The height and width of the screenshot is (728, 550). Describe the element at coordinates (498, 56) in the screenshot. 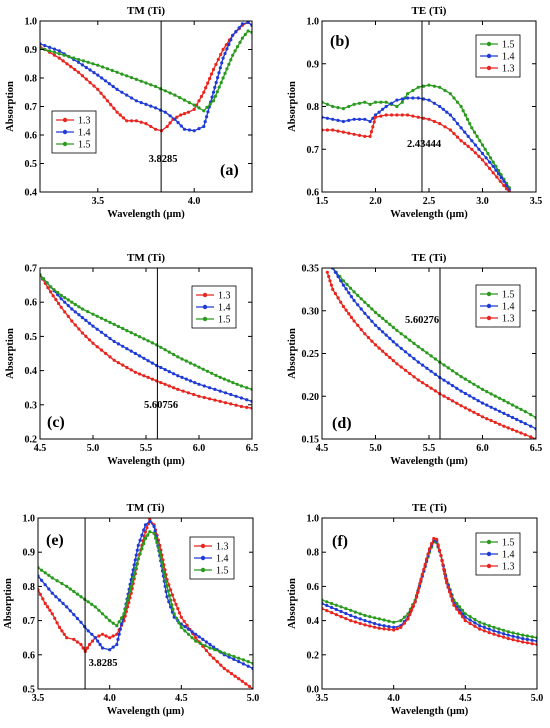

I see `legend-b: 1.51.41.3` at that location.